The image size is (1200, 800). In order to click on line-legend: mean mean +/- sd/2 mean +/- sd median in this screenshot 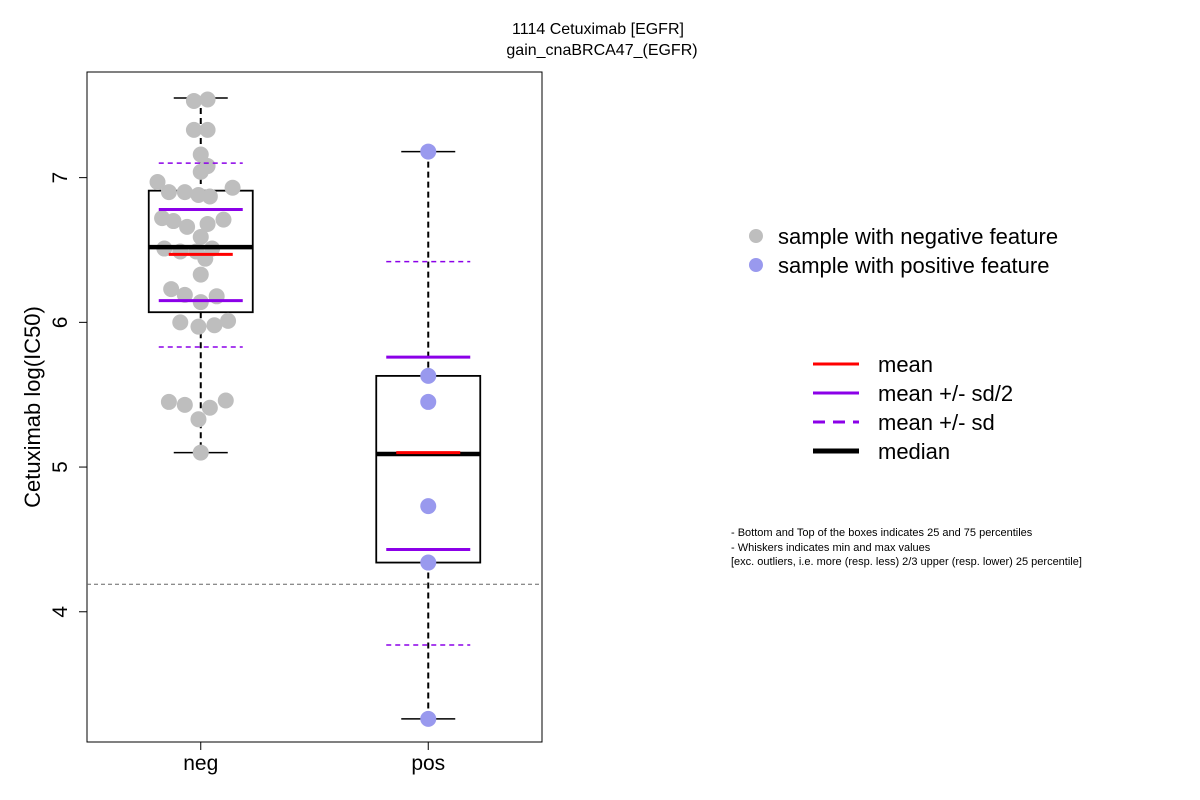, I will do `click(913, 408)`.